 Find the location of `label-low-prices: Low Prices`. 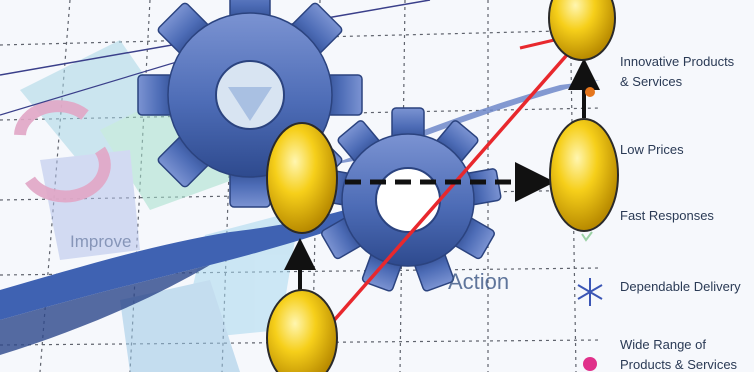

label-low-prices: Low Prices is located at coordinates (652, 149).